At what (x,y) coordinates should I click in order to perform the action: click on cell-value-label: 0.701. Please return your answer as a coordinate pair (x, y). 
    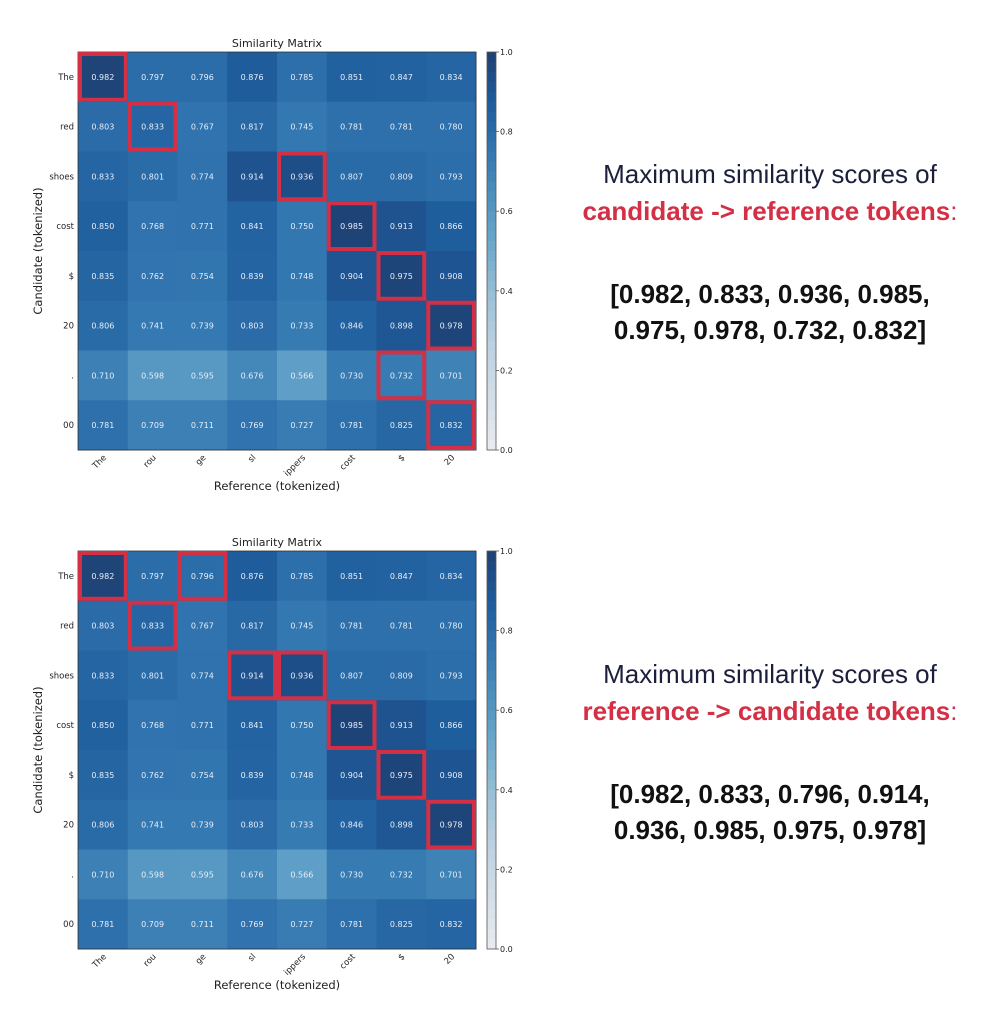
    Looking at the image, I should click on (451, 375).